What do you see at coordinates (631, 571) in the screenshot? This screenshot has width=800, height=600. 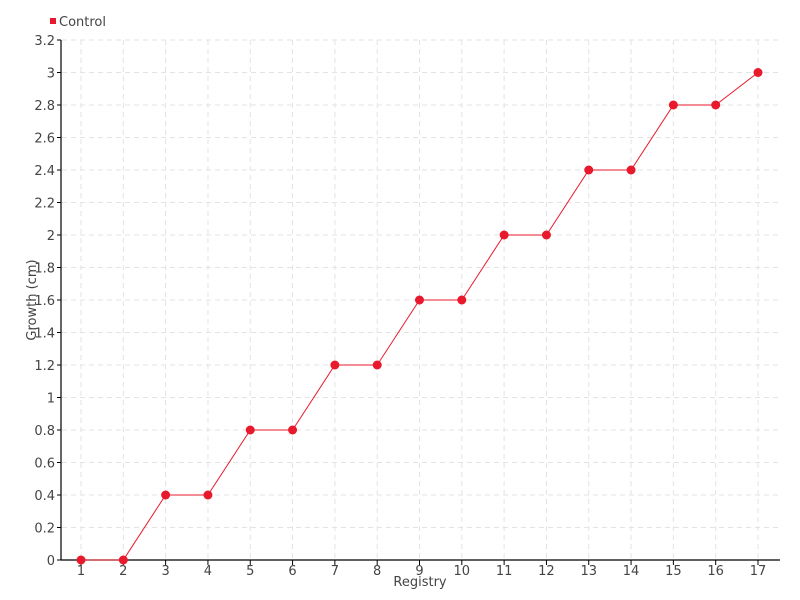 I see `x-tick-label: 14` at bounding box center [631, 571].